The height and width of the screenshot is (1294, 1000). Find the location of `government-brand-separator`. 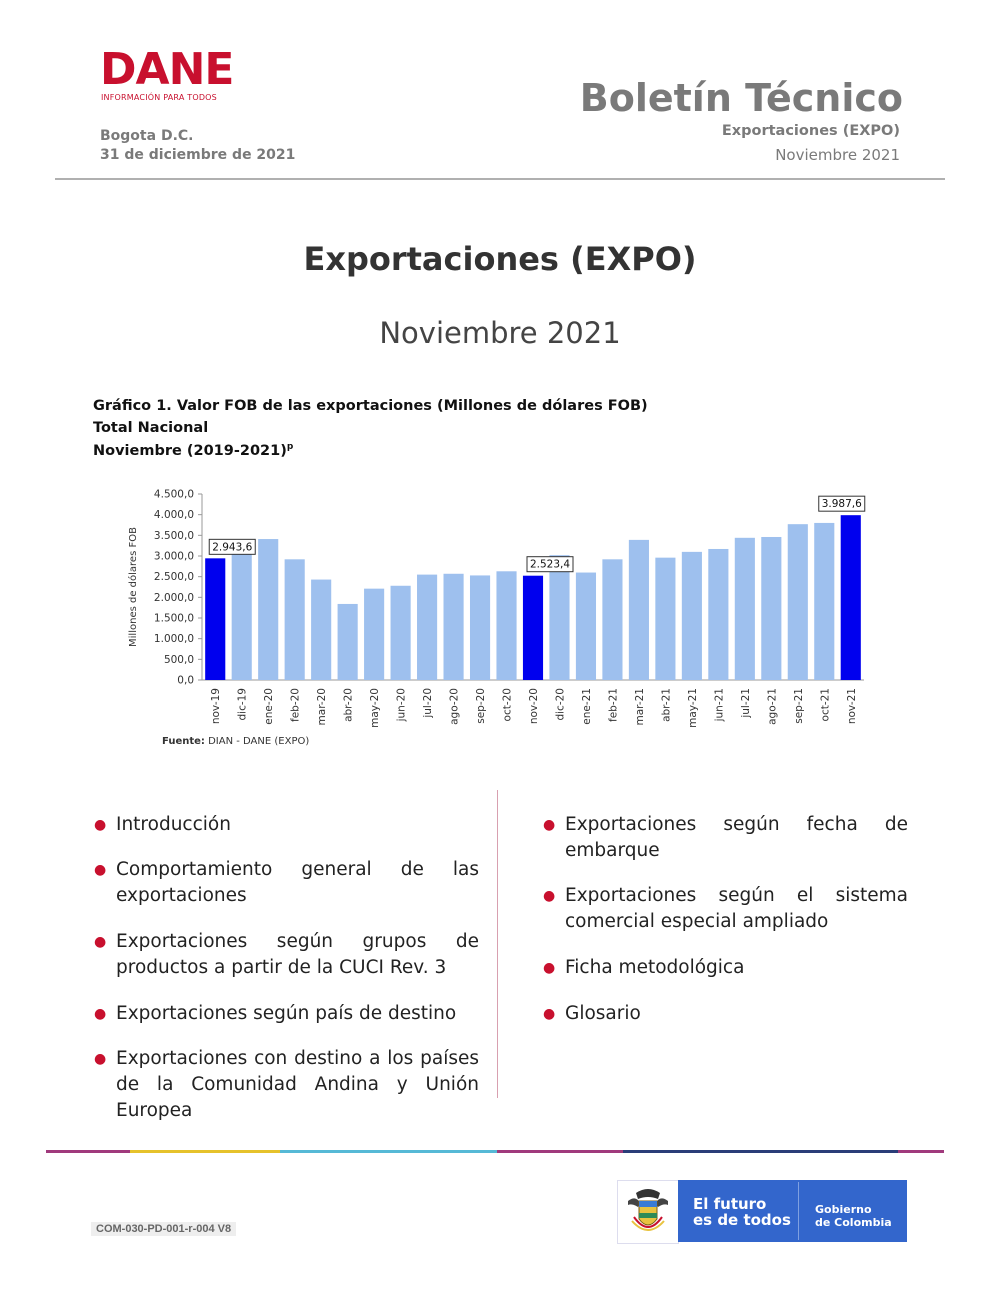

government-brand-separator is located at coordinates (798, 1211).